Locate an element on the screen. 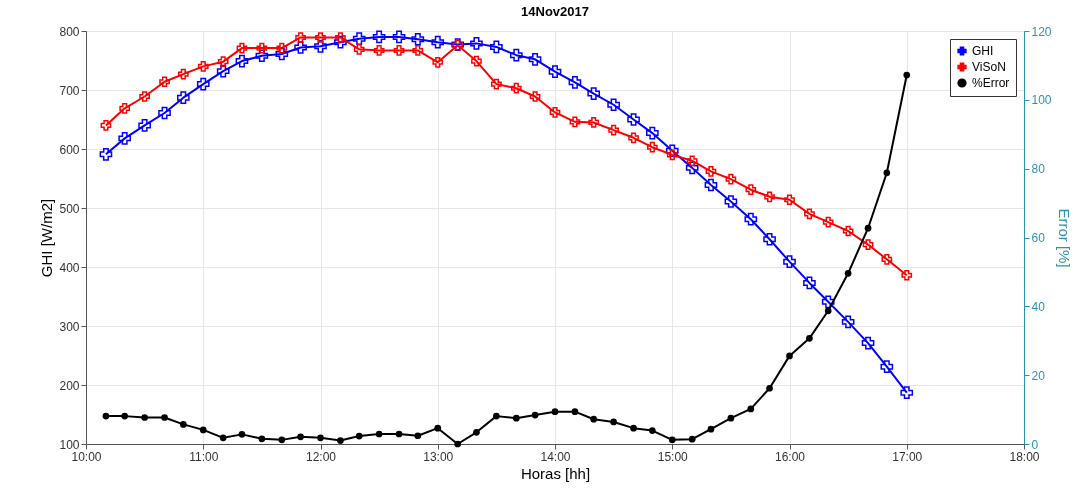 This screenshot has width=1081, height=493. y-tick-label: 800 is located at coordinates (69, 31).